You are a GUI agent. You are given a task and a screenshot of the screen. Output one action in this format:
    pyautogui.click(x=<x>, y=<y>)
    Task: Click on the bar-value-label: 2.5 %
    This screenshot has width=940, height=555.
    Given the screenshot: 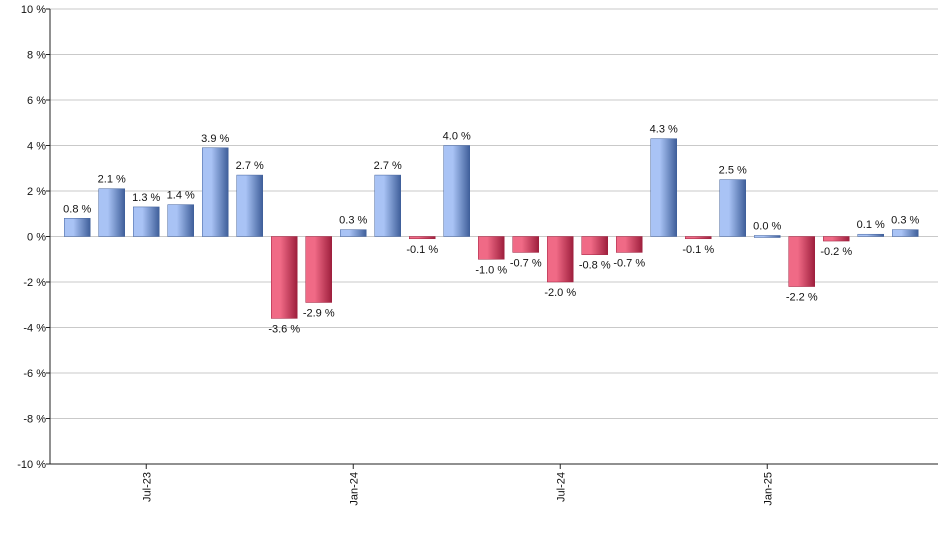 What is the action you would take?
    pyautogui.click(x=733, y=171)
    